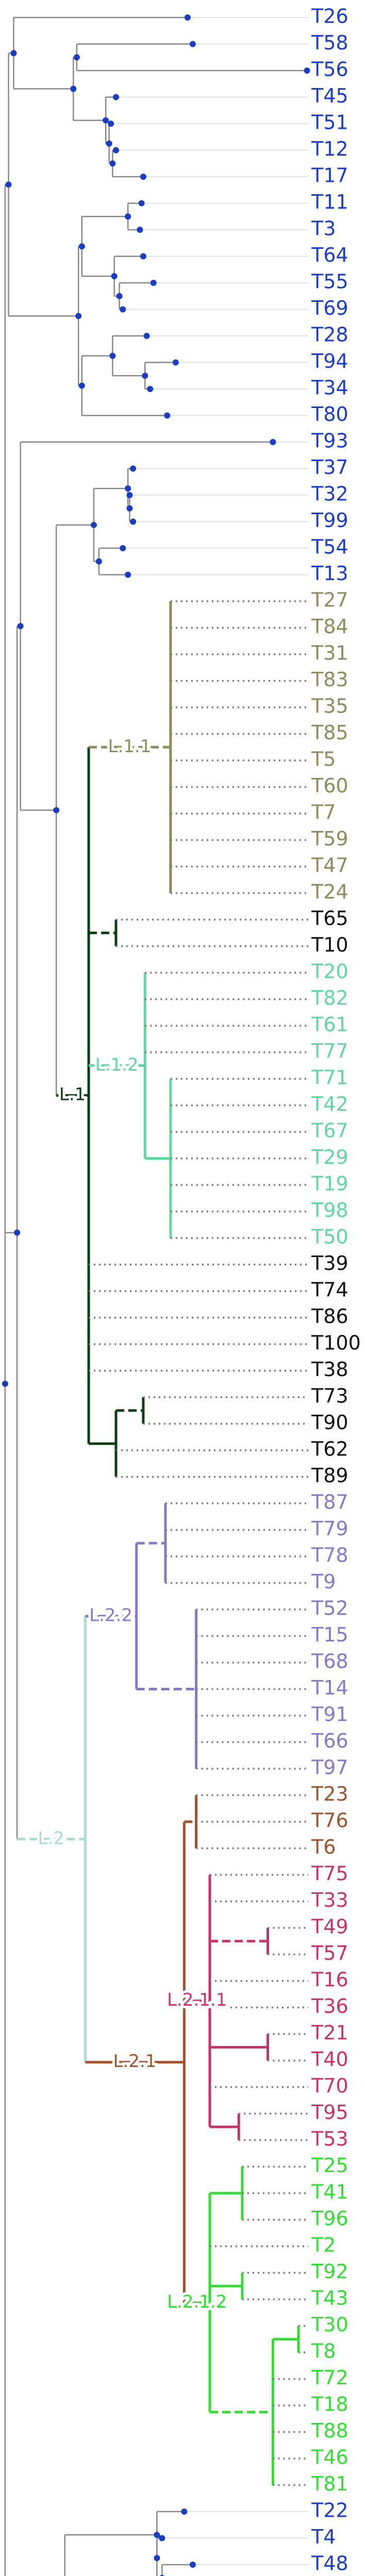 This screenshot has height=2576, width=365. I want to click on leaf-label: T97, so click(330, 1767).